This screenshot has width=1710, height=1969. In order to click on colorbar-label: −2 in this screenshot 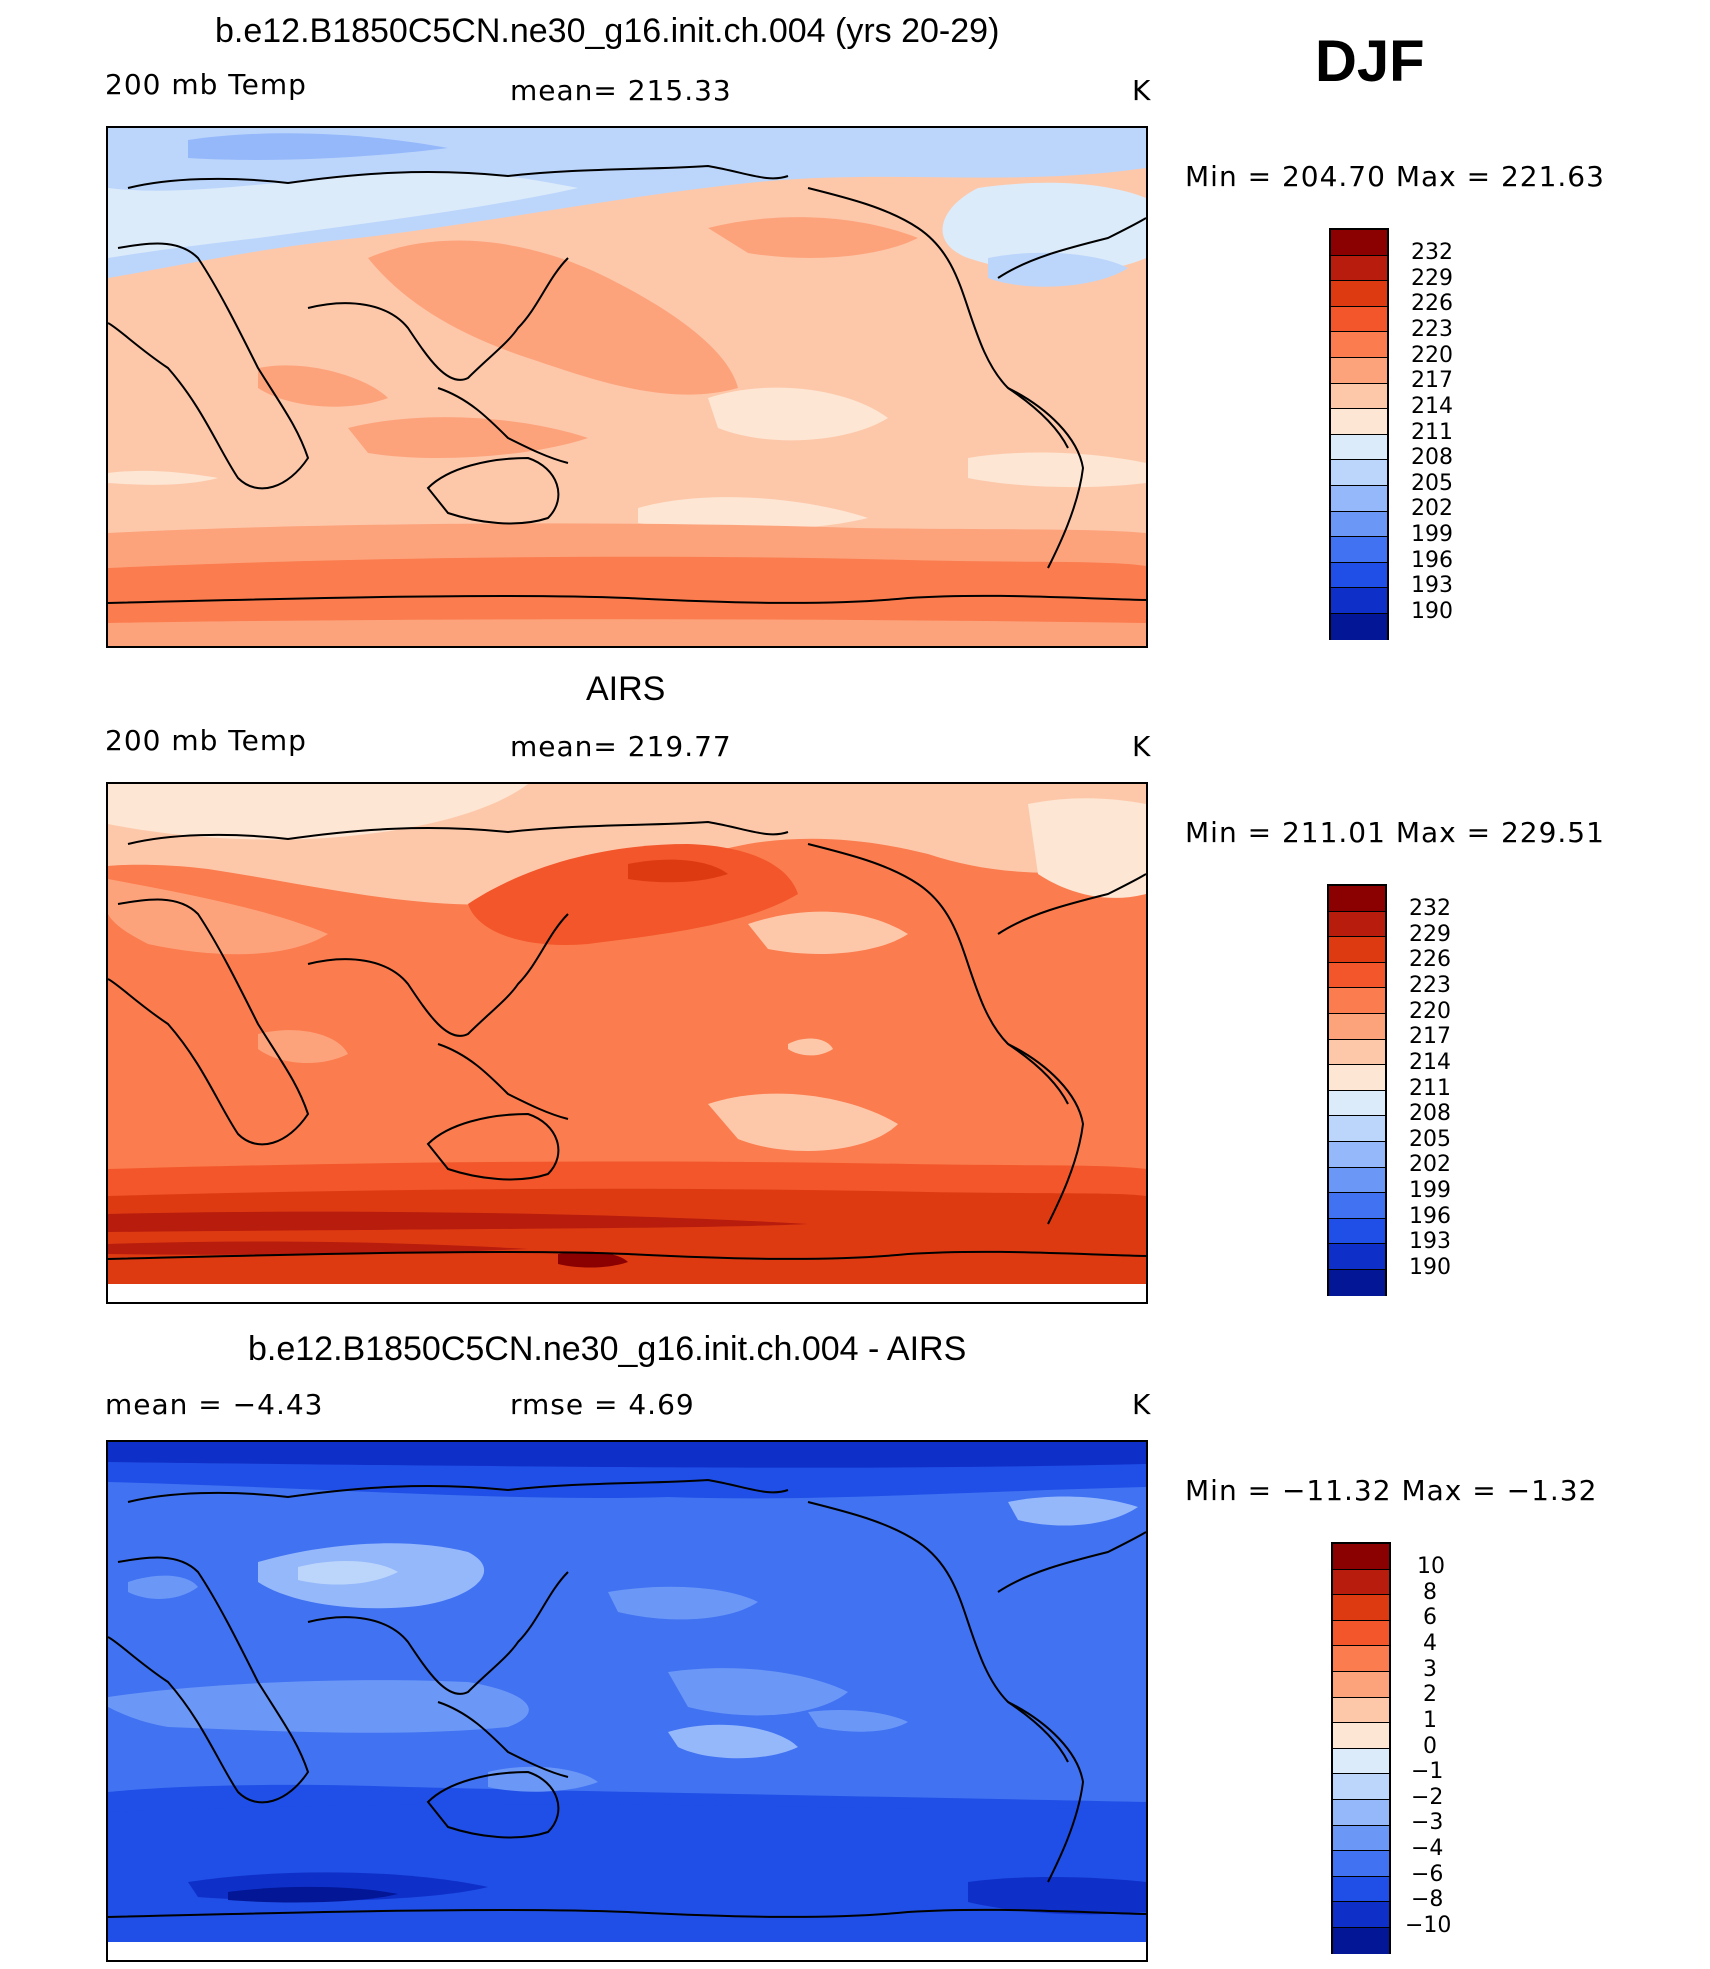, I will do `click(1427, 1797)`.